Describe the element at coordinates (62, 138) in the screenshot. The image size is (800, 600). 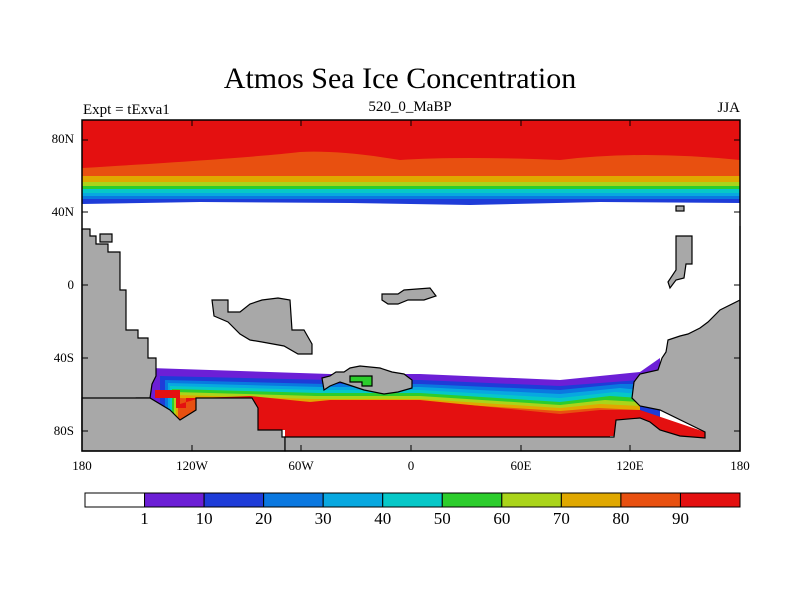
I see `lat-label-80n: 80N` at that location.